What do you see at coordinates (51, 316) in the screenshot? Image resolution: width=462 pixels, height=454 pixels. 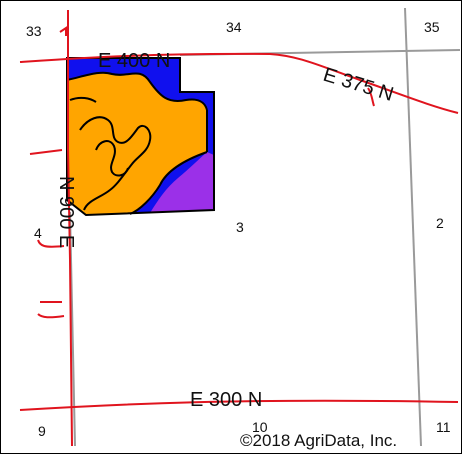 I see `road-stub-d` at bounding box center [51, 316].